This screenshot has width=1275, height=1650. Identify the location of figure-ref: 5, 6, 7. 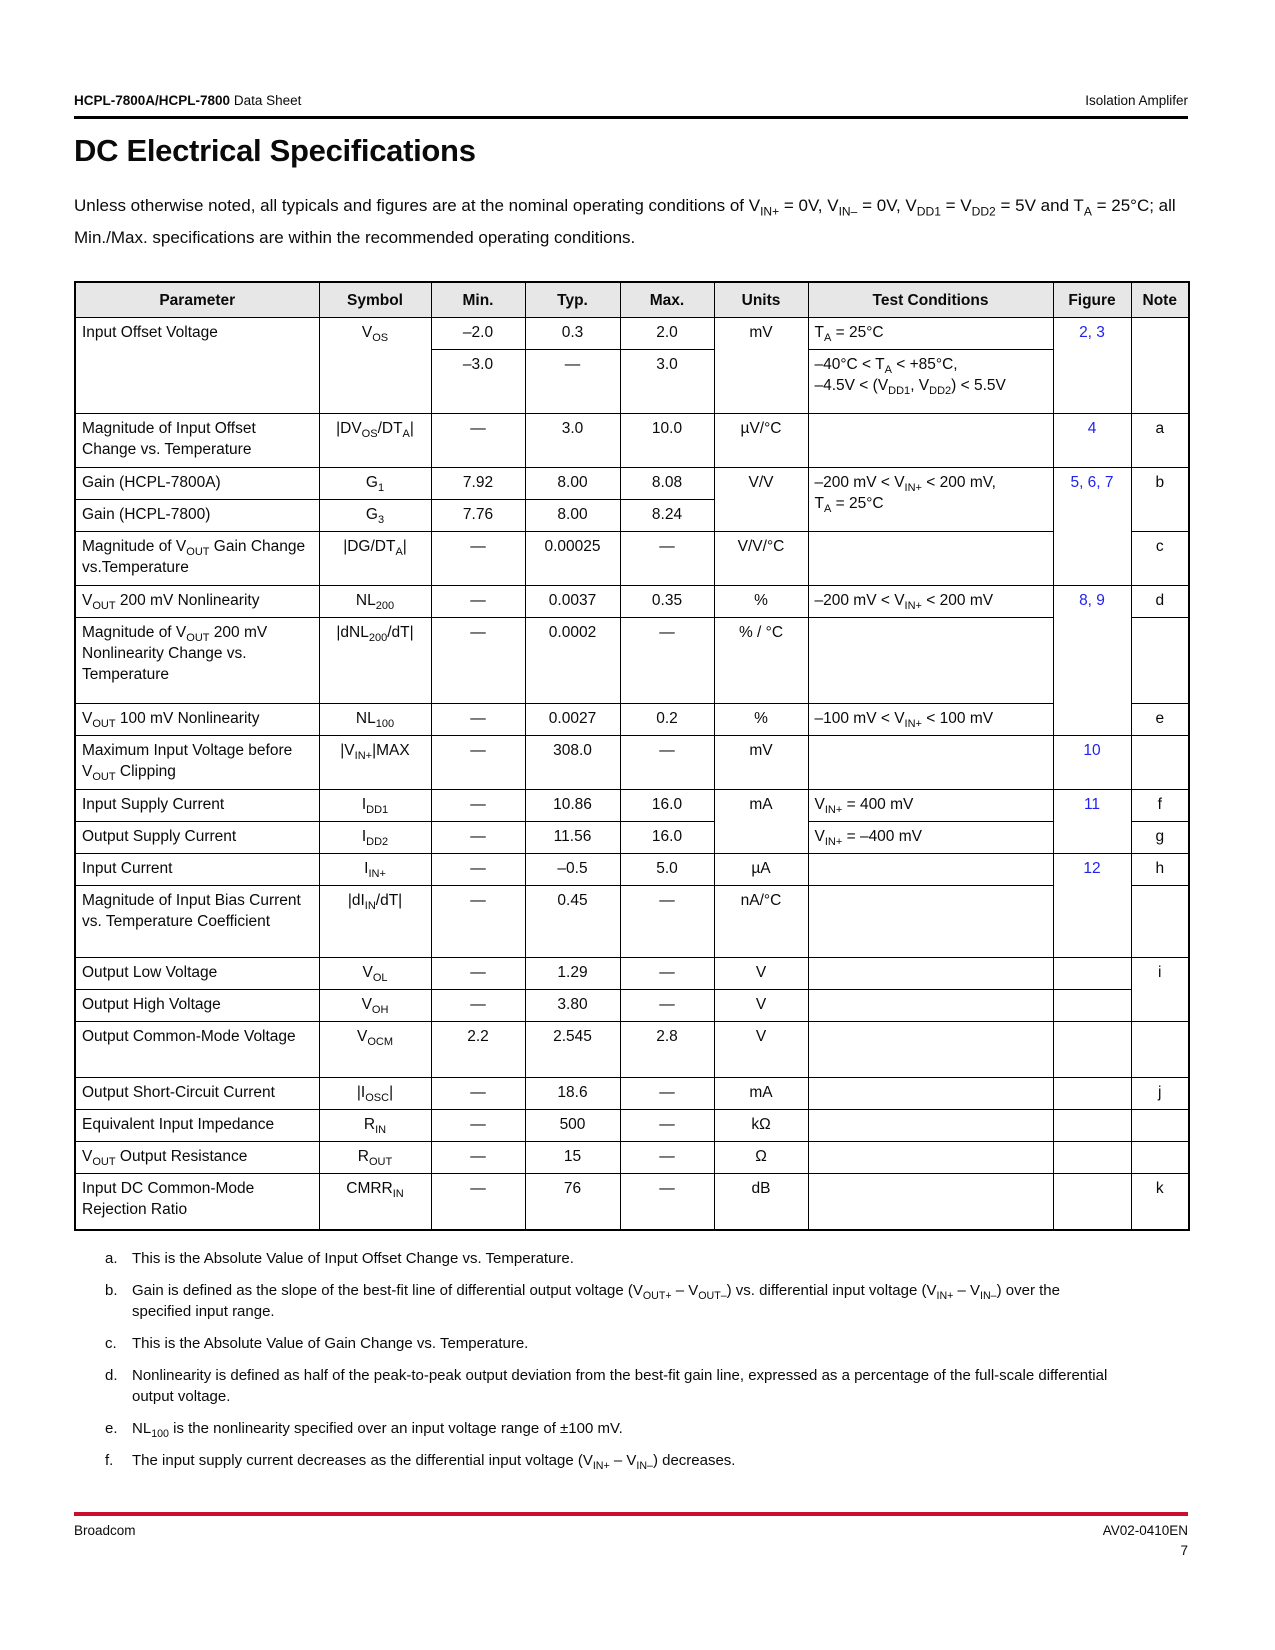
(1092, 526).